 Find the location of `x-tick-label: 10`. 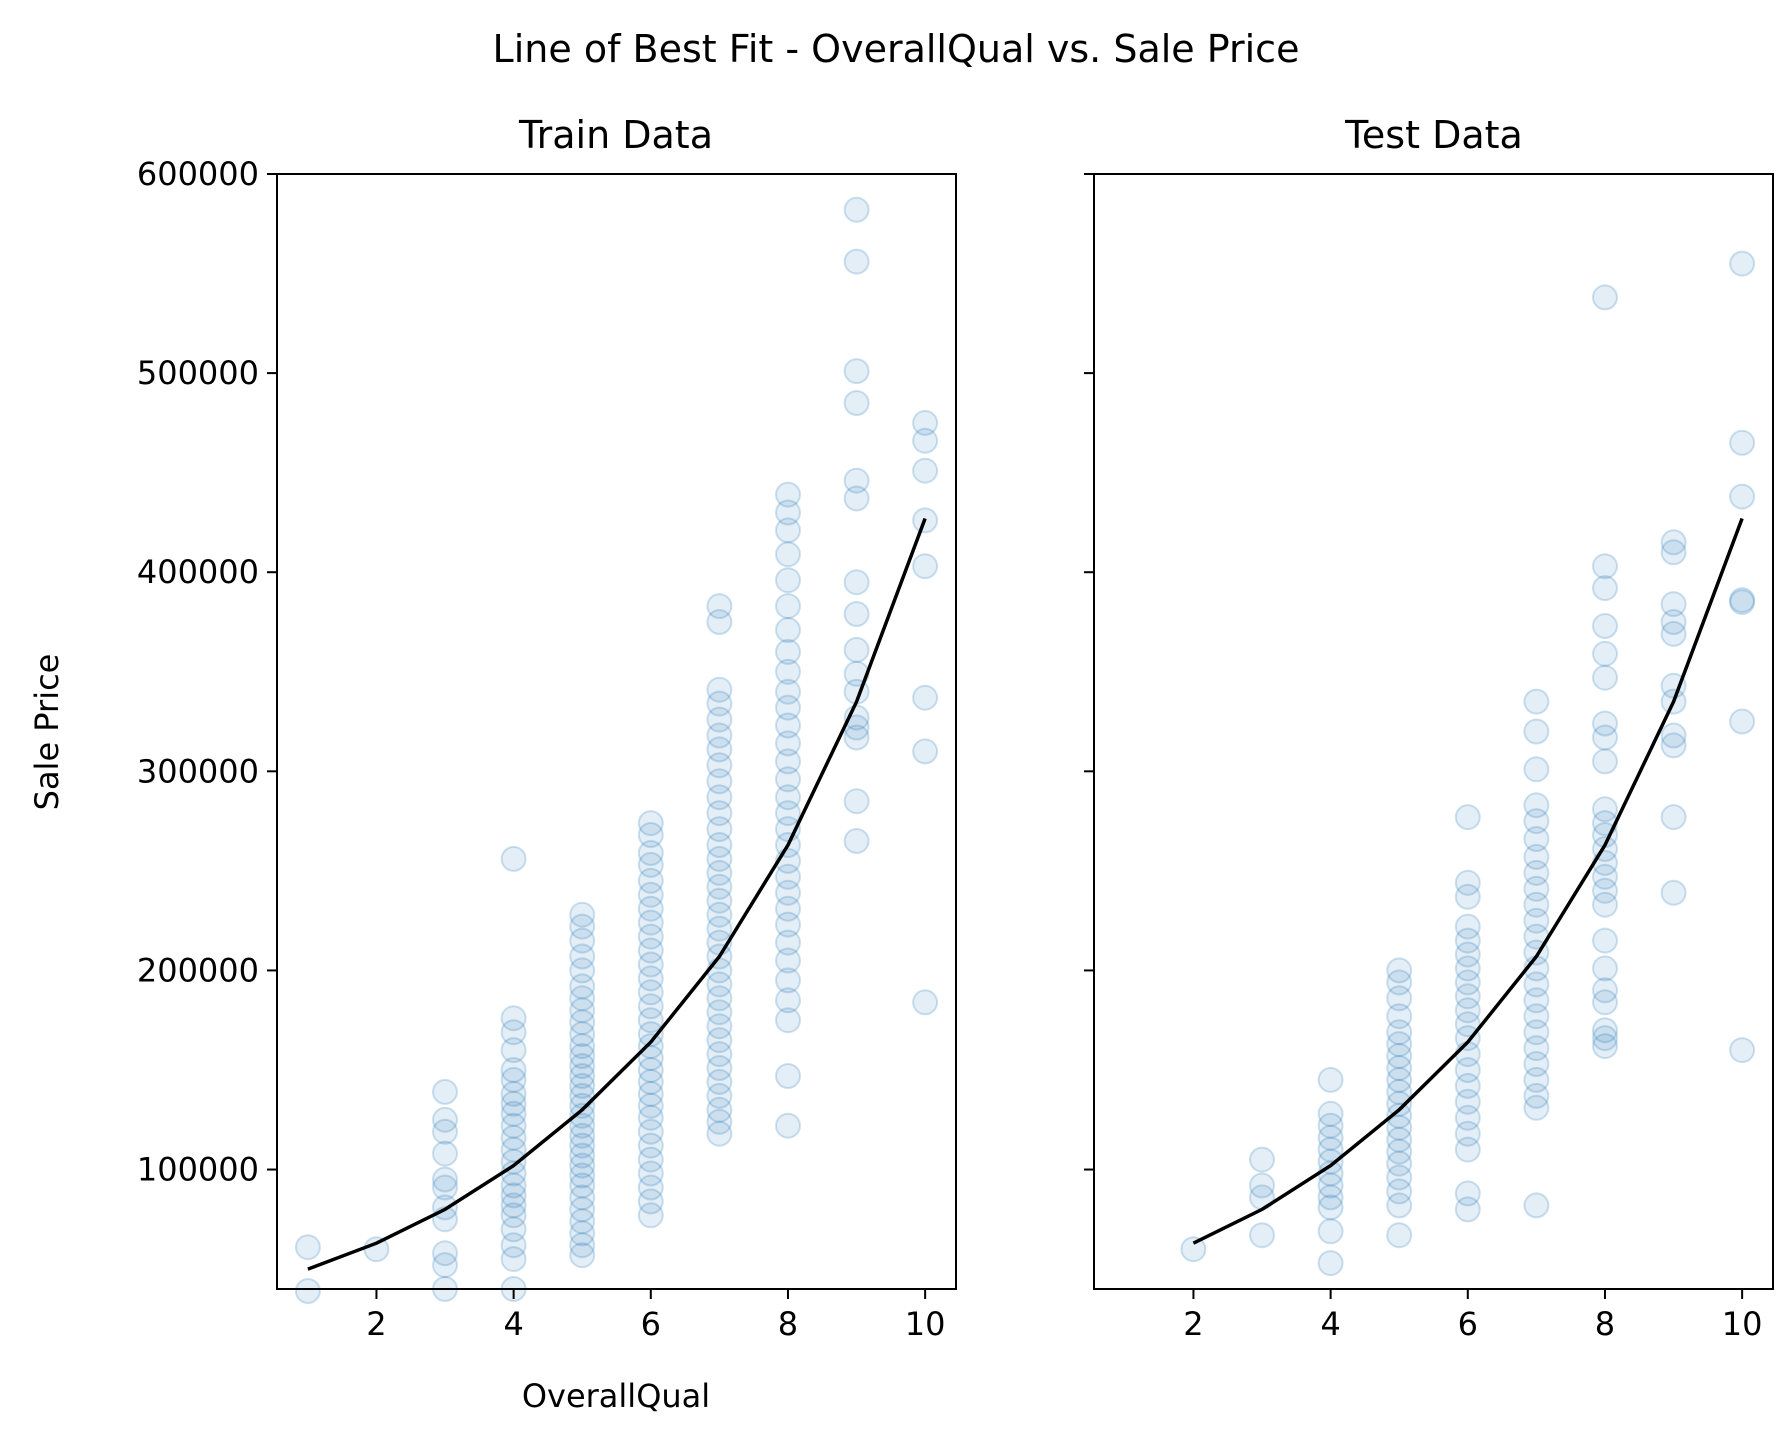

x-tick-label: 10 is located at coordinates (1742, 1324).